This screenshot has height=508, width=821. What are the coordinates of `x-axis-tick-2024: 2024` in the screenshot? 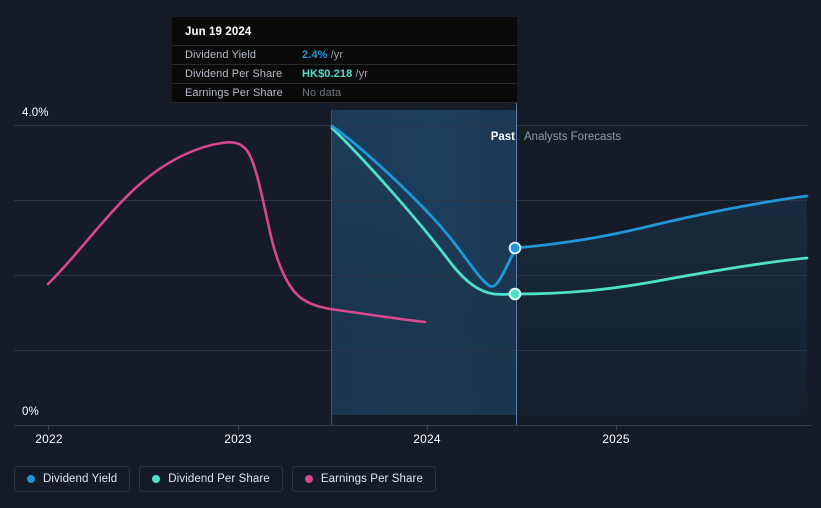 It's located at (427, 439).